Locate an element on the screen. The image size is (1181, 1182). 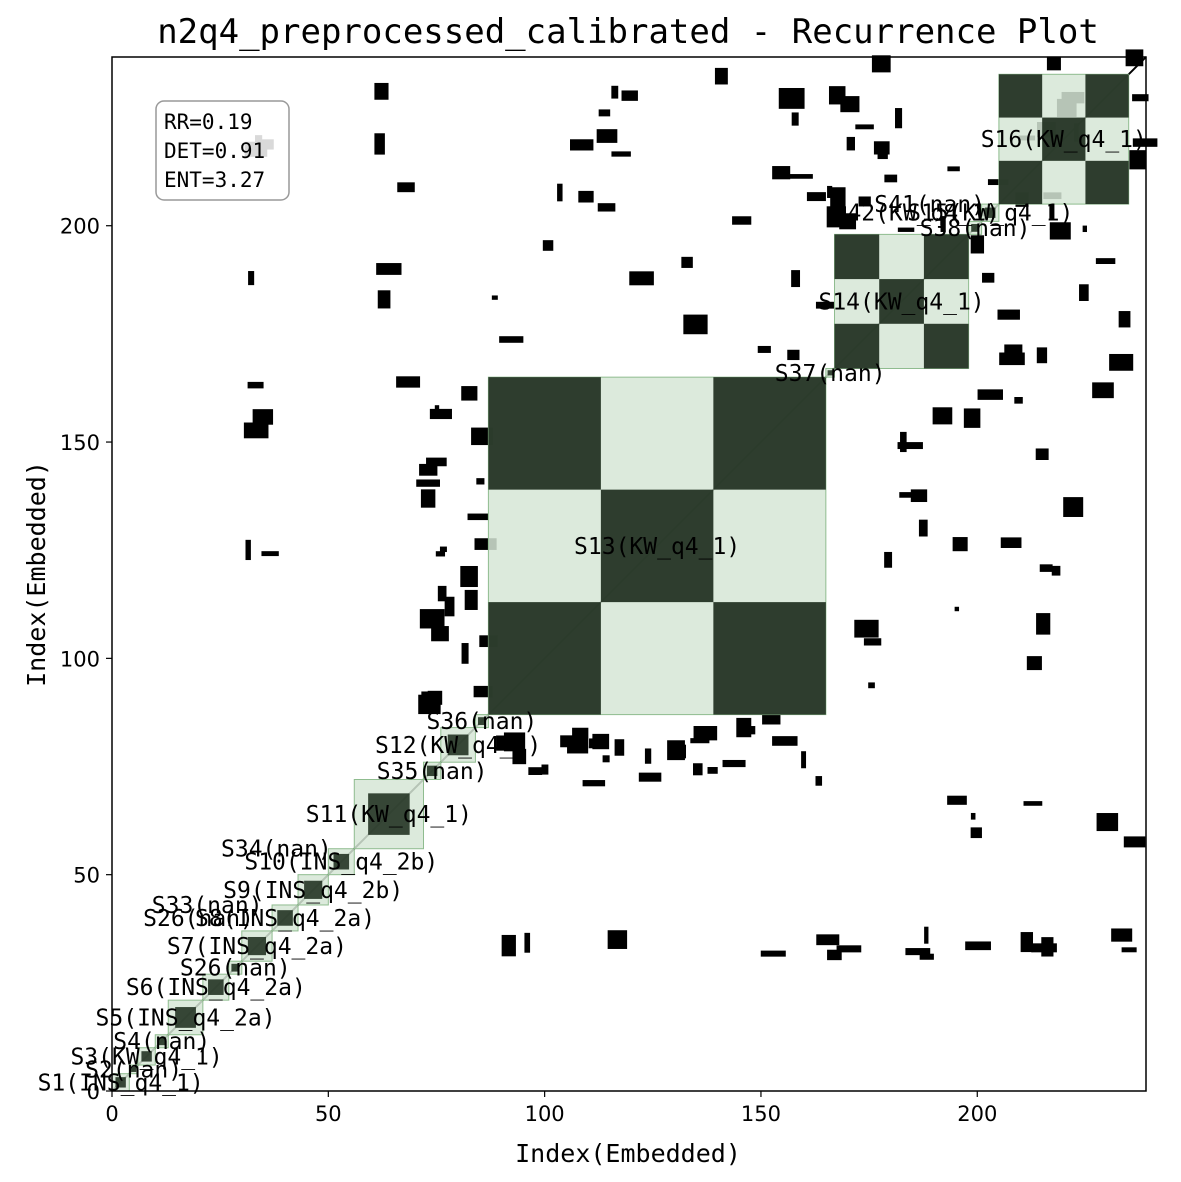
segment-label: S8(INS_q4_2a) is located at coordinates (285, 919).